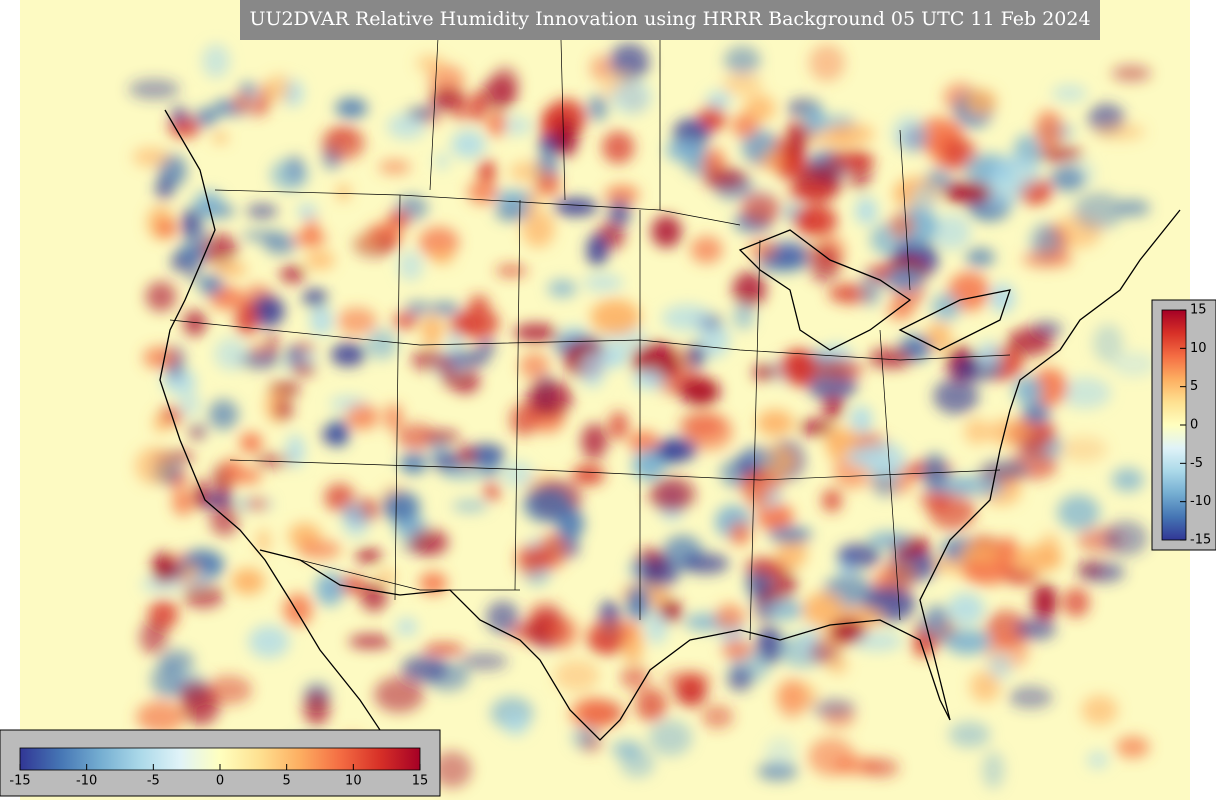  What do you see at coordinates (1198, 310) in the screenshot?
I see `colorbar-tick-label: 15` at bounding box center [1198, 310].